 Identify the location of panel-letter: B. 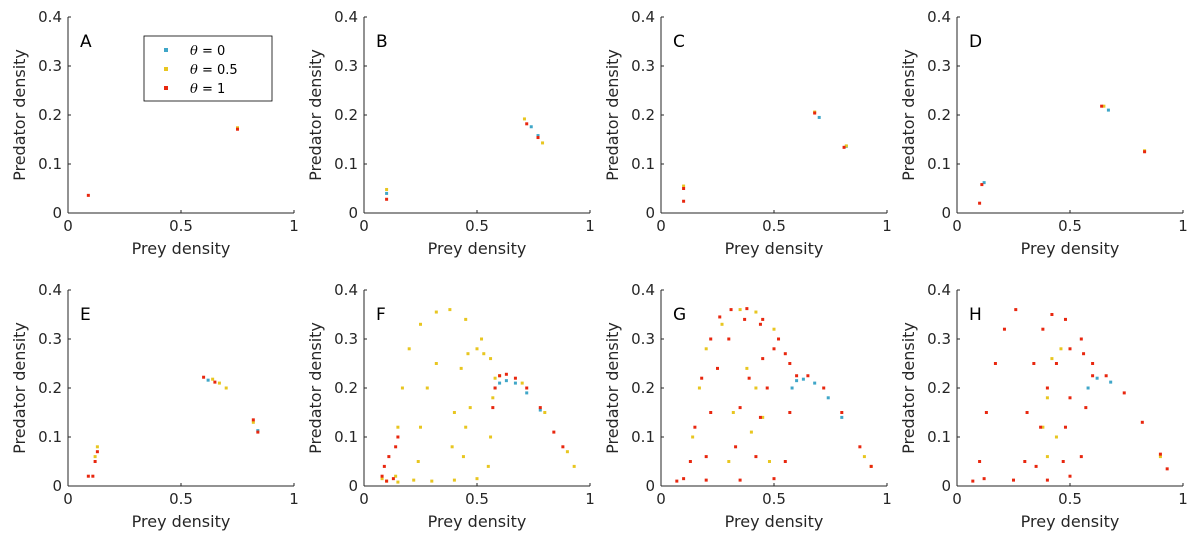
(382, 42).